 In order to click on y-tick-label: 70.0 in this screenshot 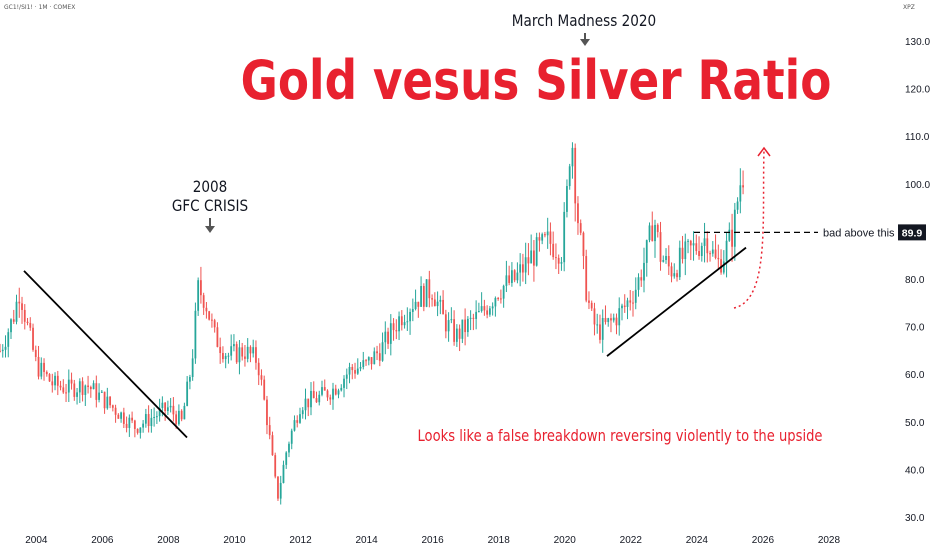, I will do `click(915, 328)`.